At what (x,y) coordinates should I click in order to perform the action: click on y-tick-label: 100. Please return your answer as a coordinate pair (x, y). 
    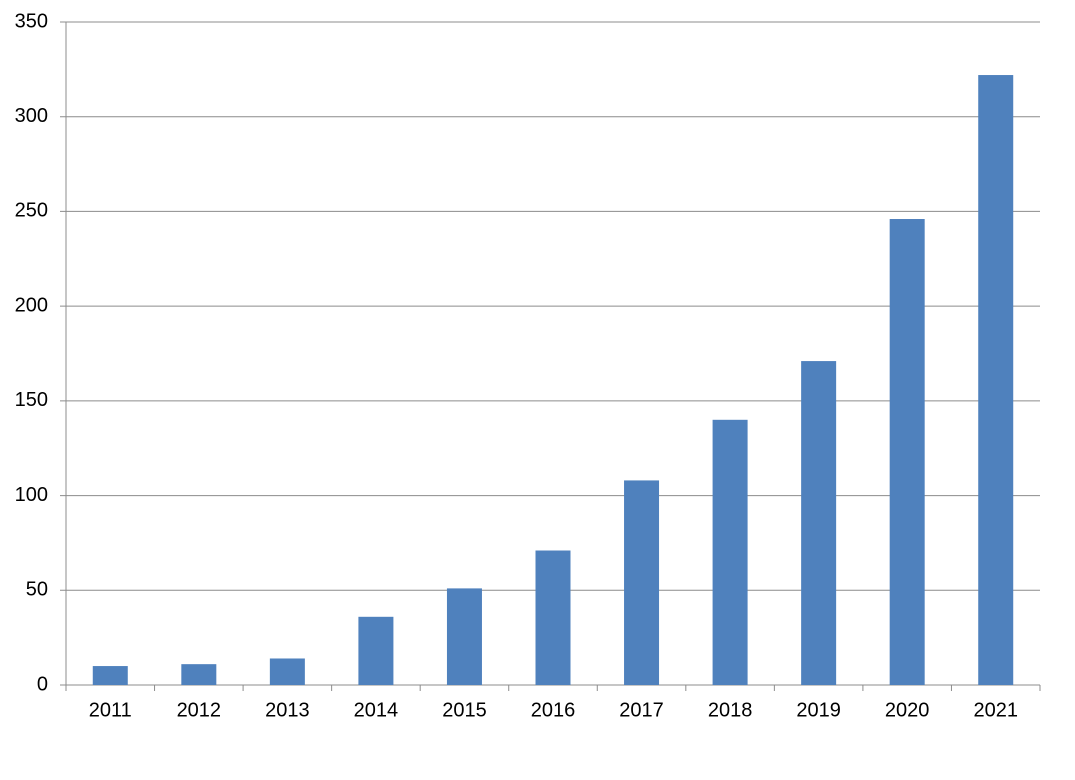
    Looking at the image, I should click on (31, 495).